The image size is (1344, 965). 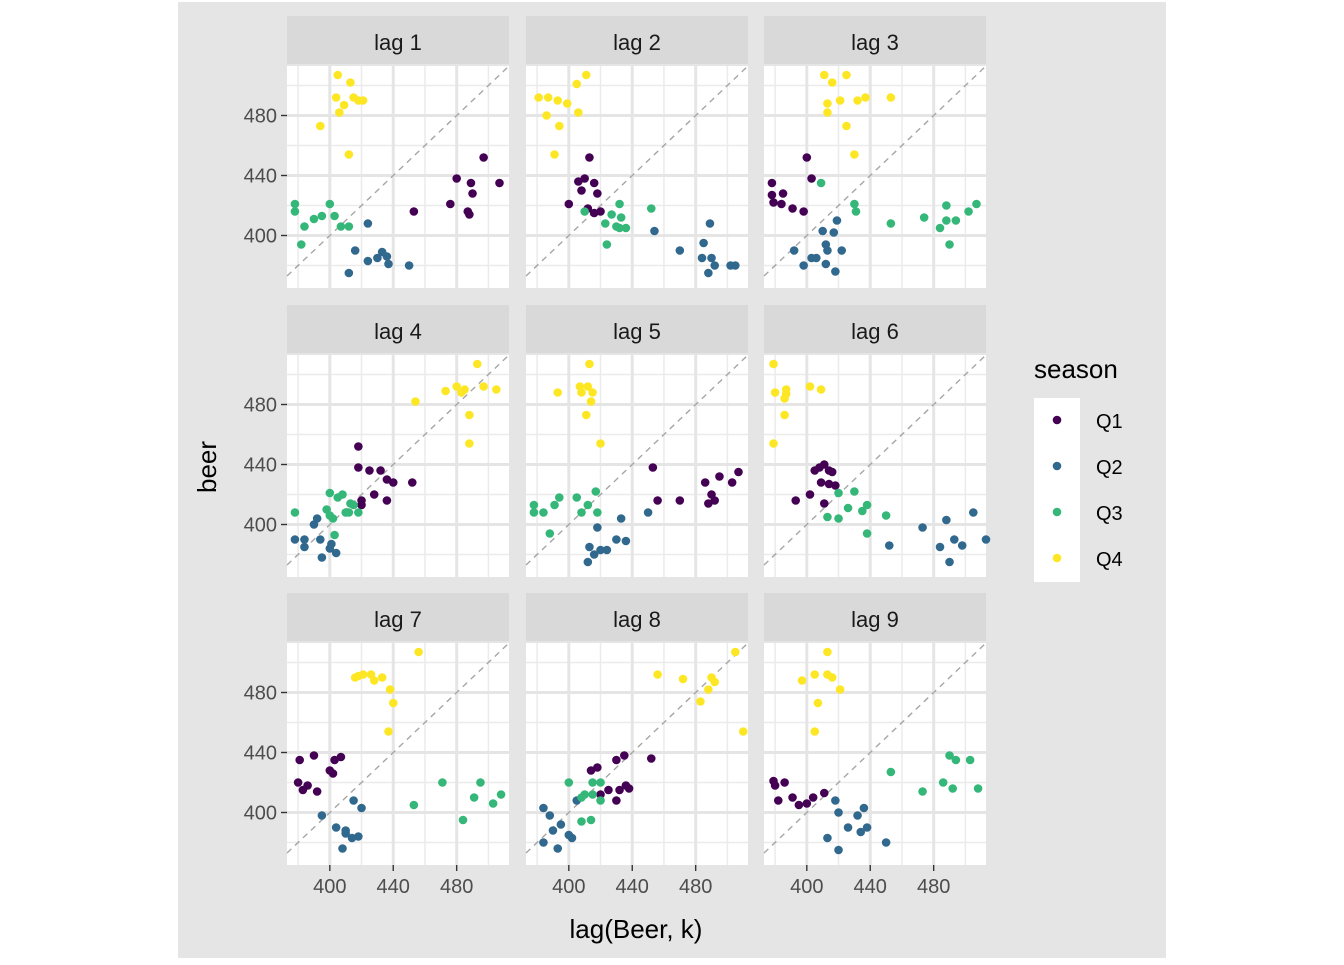 What do you see at coordinates (260, 406) in the screenshot?
I see `y-tick-label: 480` at bounding box center [260, 406].